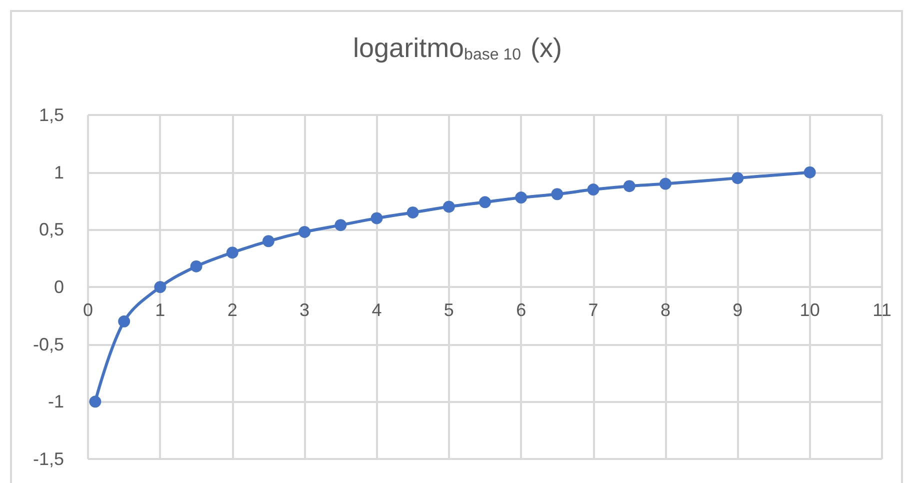 Image resolution: width=915 pixels, height=483 pixels. Describe the element at coordinates (48, 344) in the screenshot. I see `y-tick-label: -0,5` at that location.